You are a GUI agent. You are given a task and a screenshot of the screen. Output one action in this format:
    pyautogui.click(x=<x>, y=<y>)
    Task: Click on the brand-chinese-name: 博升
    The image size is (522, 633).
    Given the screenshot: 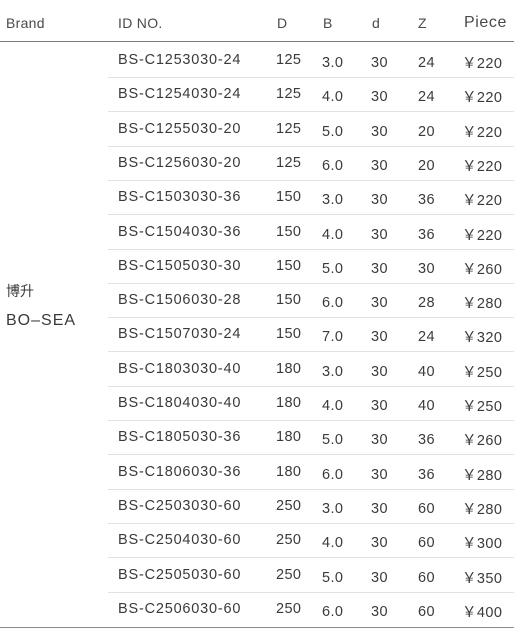 What is the action you would take?
    pyautogui.click(x=20, y=292)
    